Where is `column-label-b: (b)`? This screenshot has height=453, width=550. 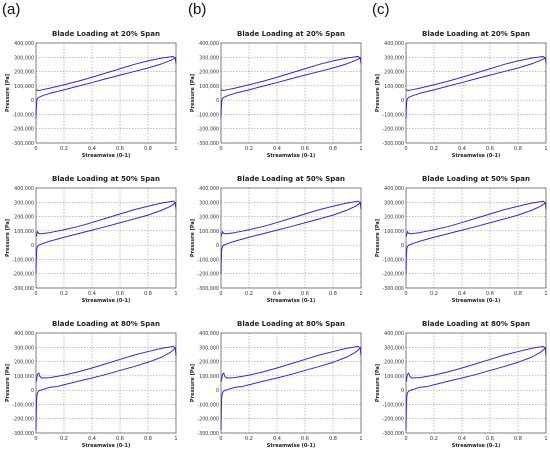
column-label-b: (b) is located at coordinates (197, 9).